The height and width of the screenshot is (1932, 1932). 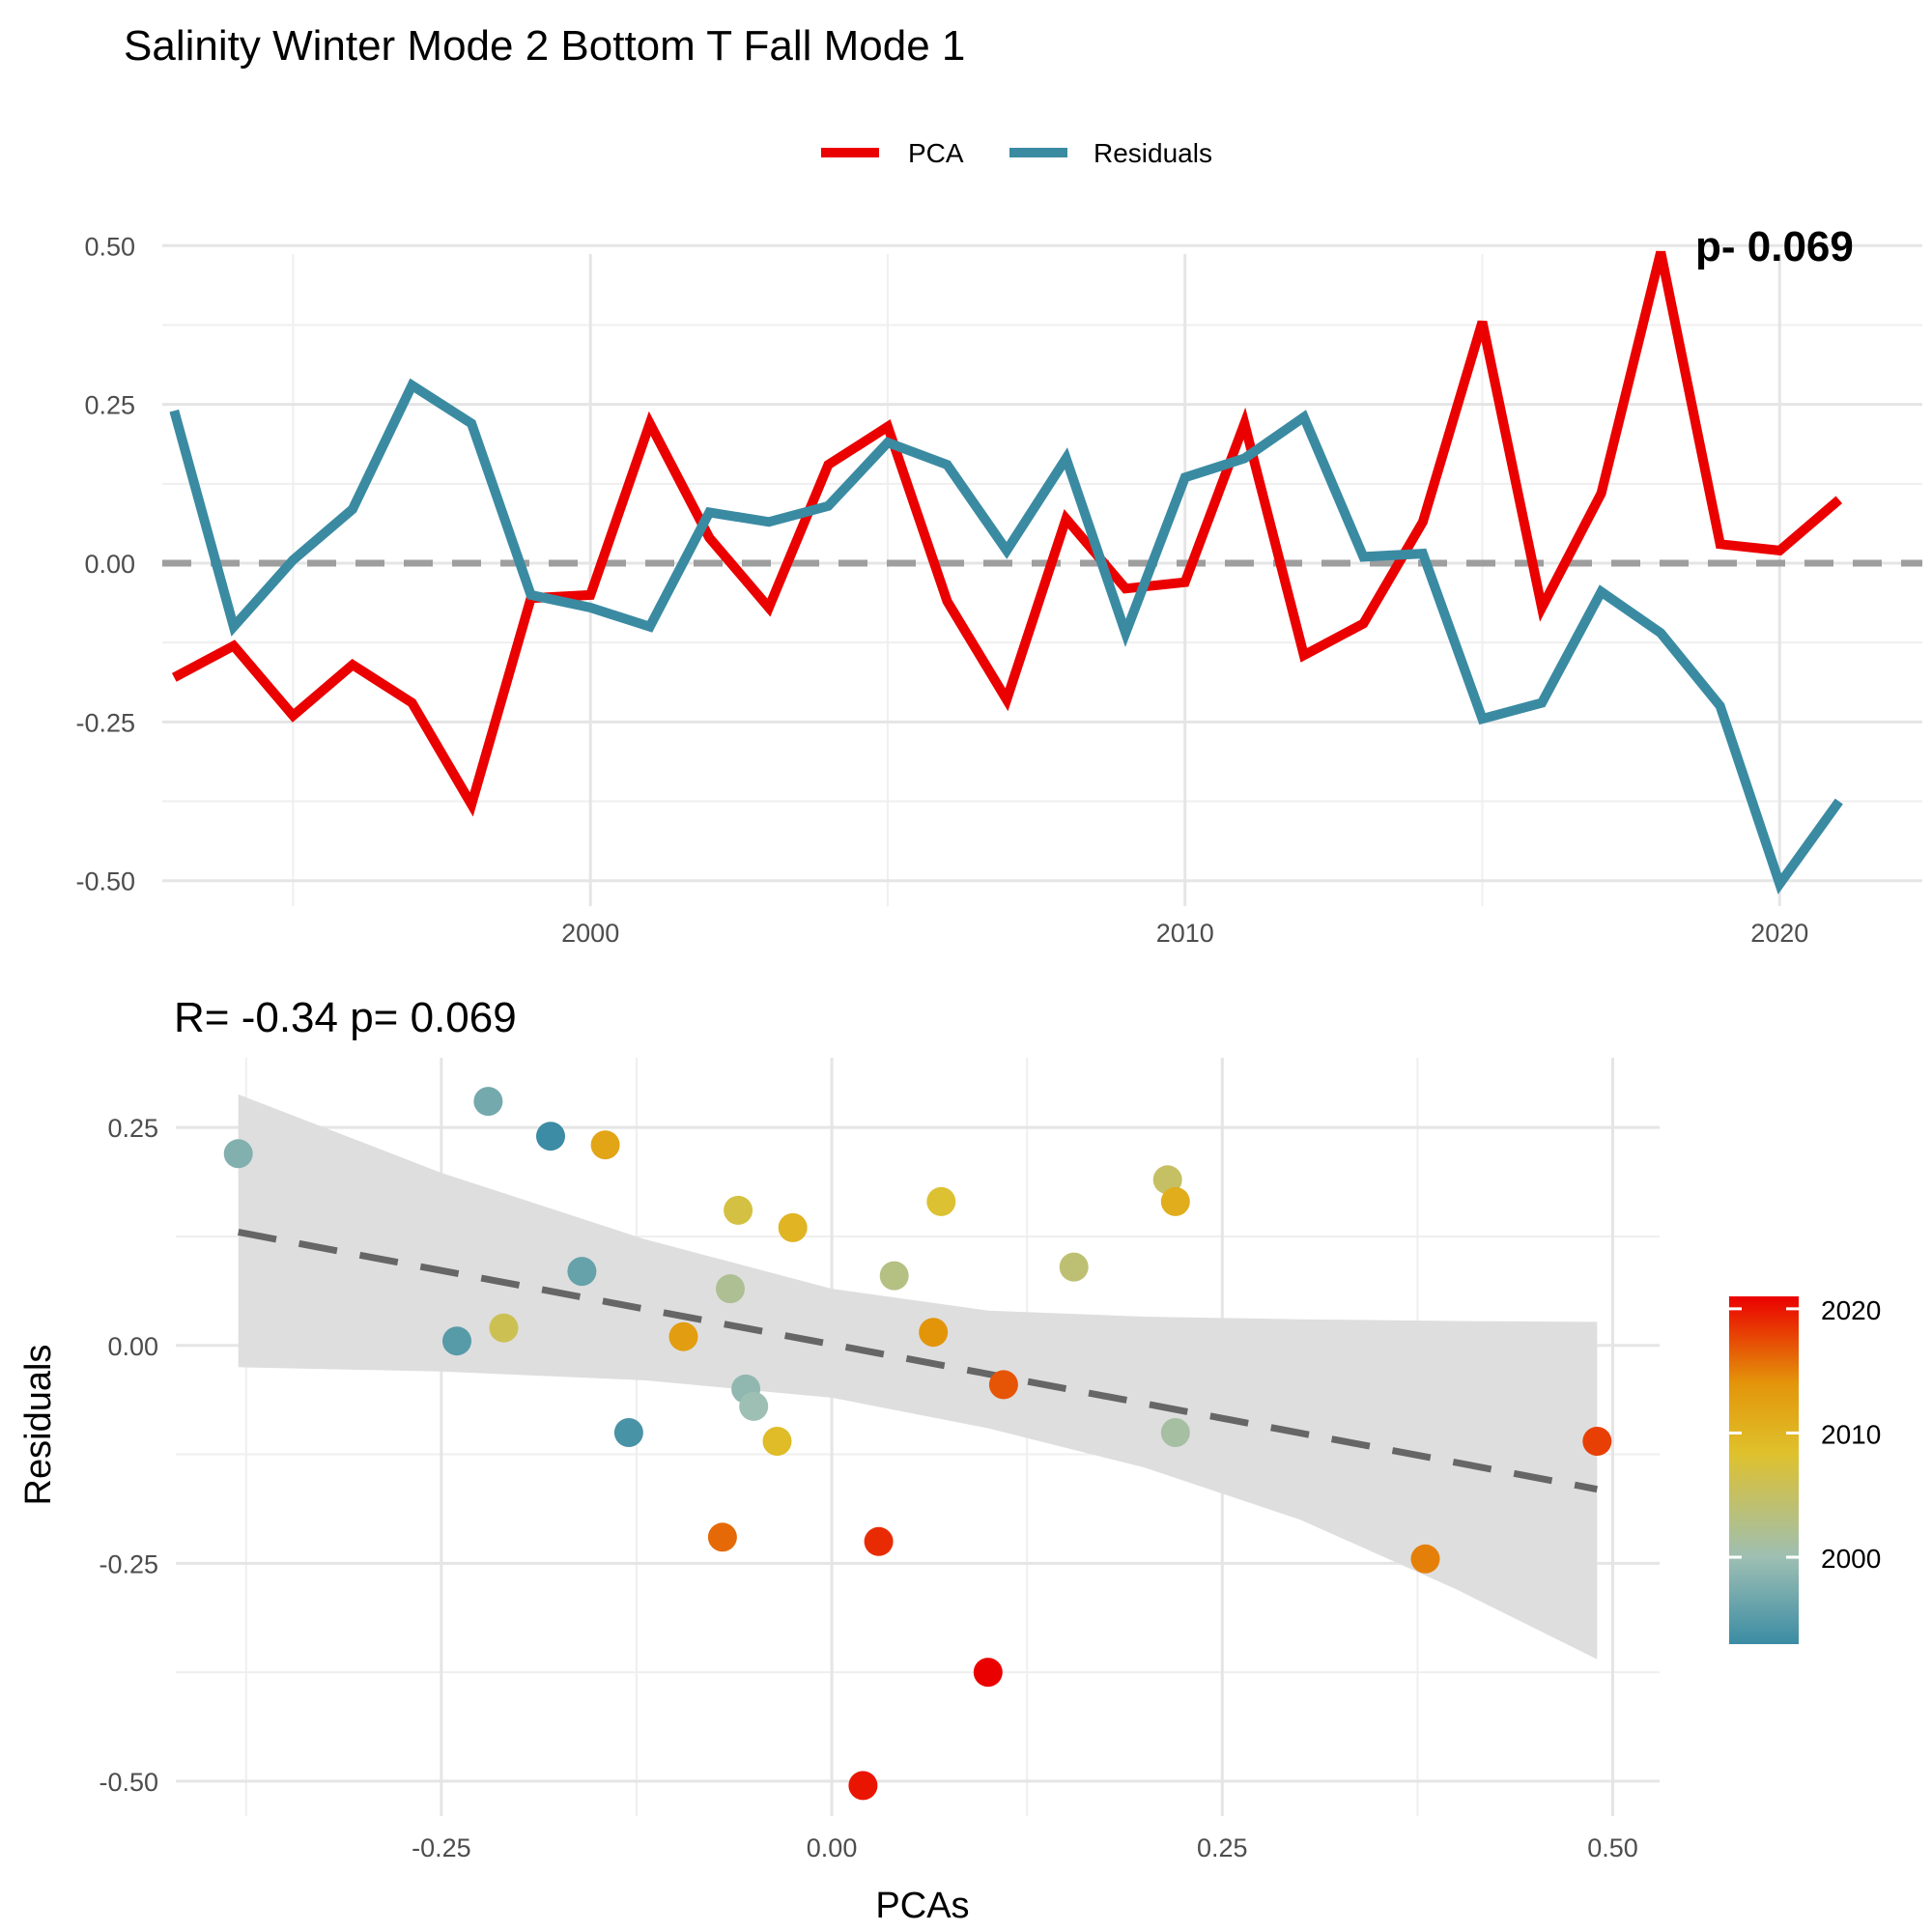 I want to click on colorbar-legend: 2020 2010 2000, so click(x=1805, y=1469).